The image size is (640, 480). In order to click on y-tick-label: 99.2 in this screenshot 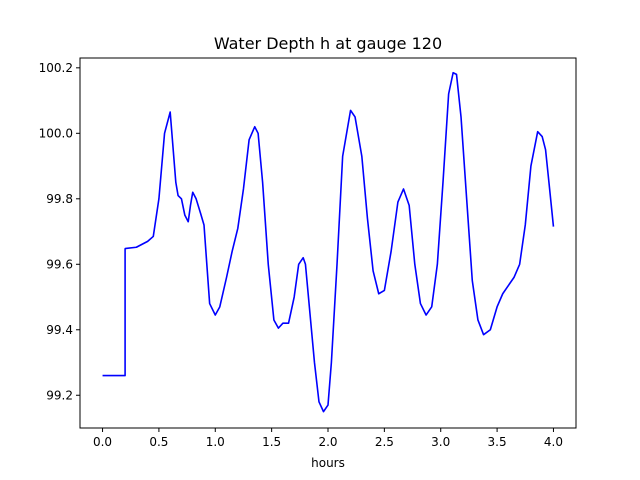, I will do `click(59, 395)`.